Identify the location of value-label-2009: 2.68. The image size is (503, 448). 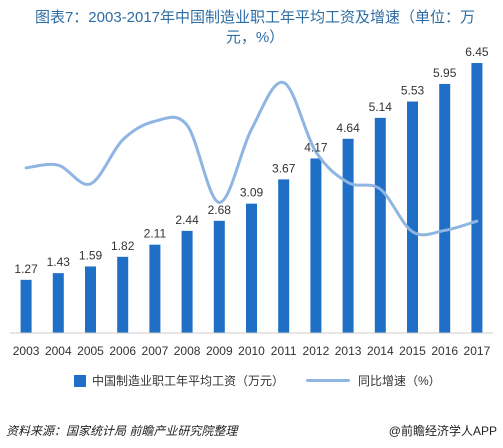
(220, 210).